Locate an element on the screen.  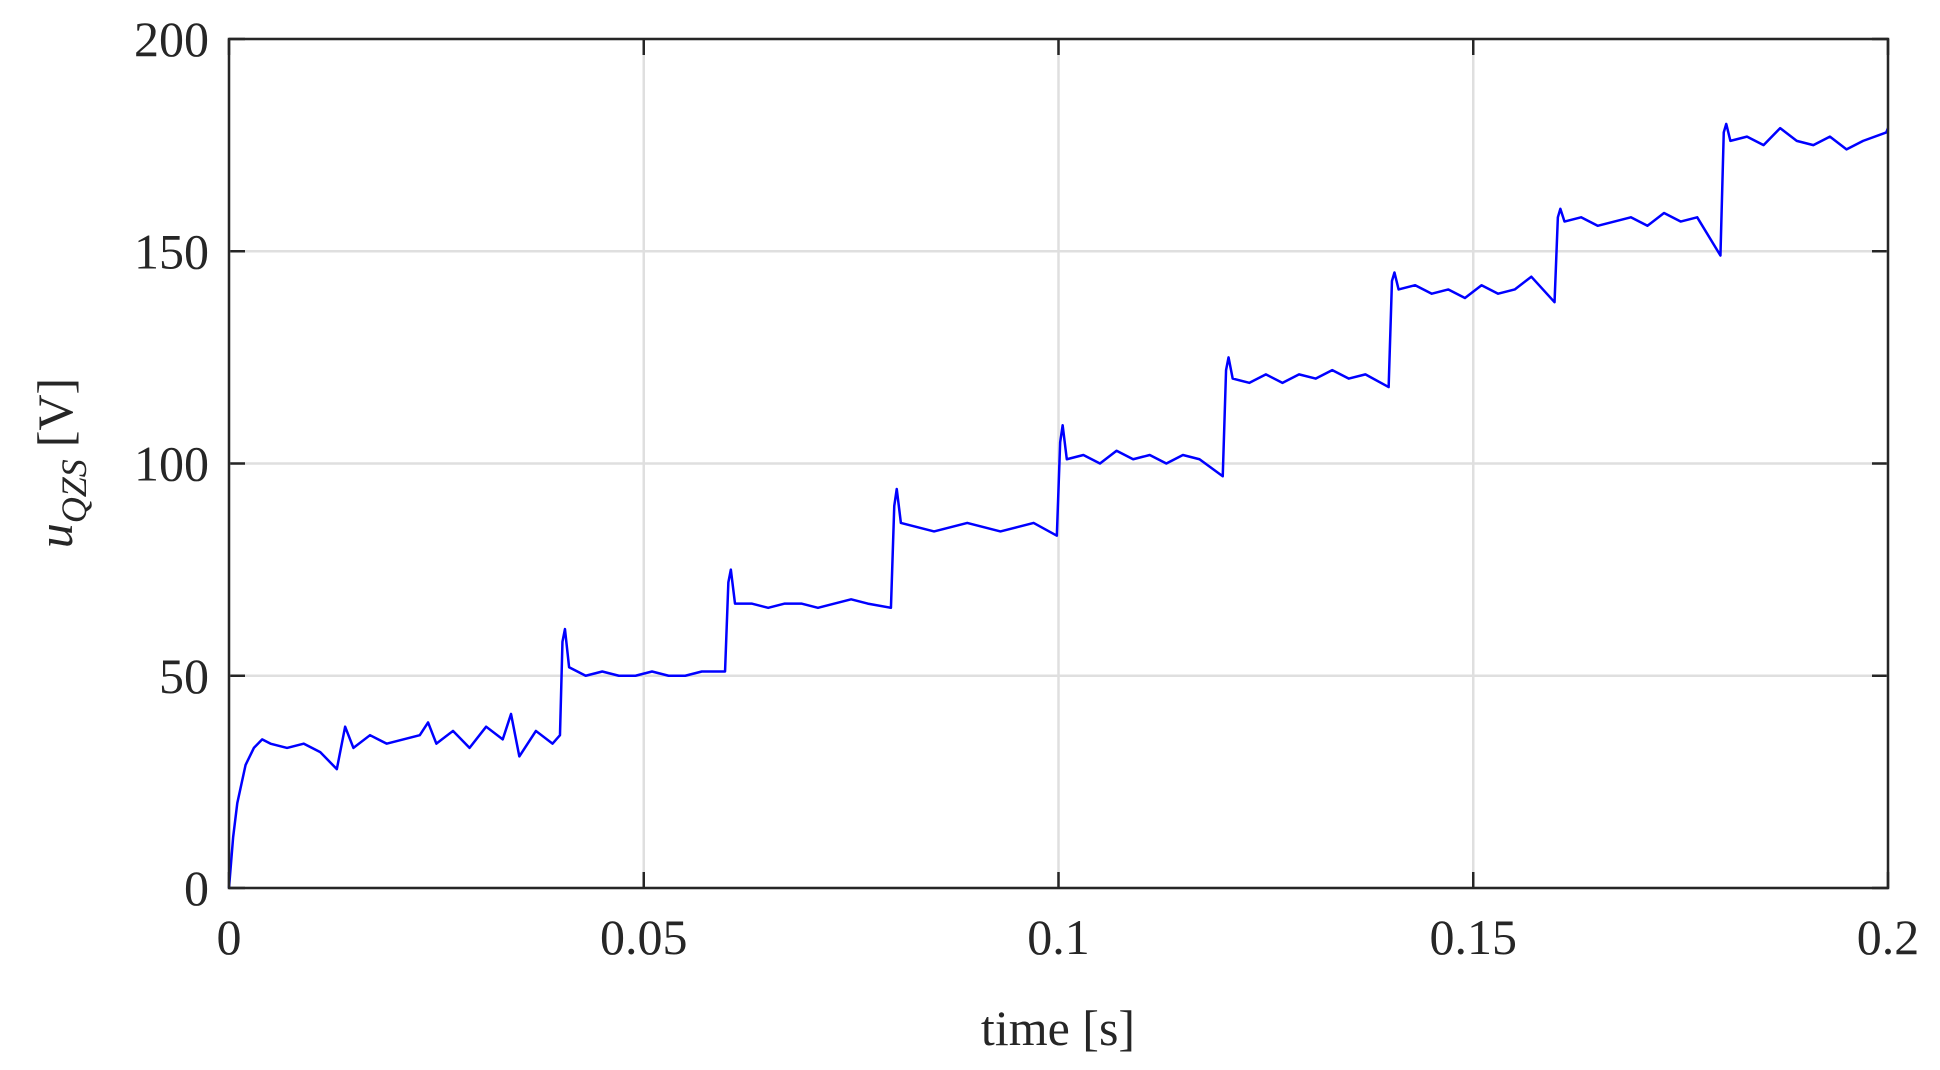
x-tick-label: 0.05 is located at coordinates (644, 937).